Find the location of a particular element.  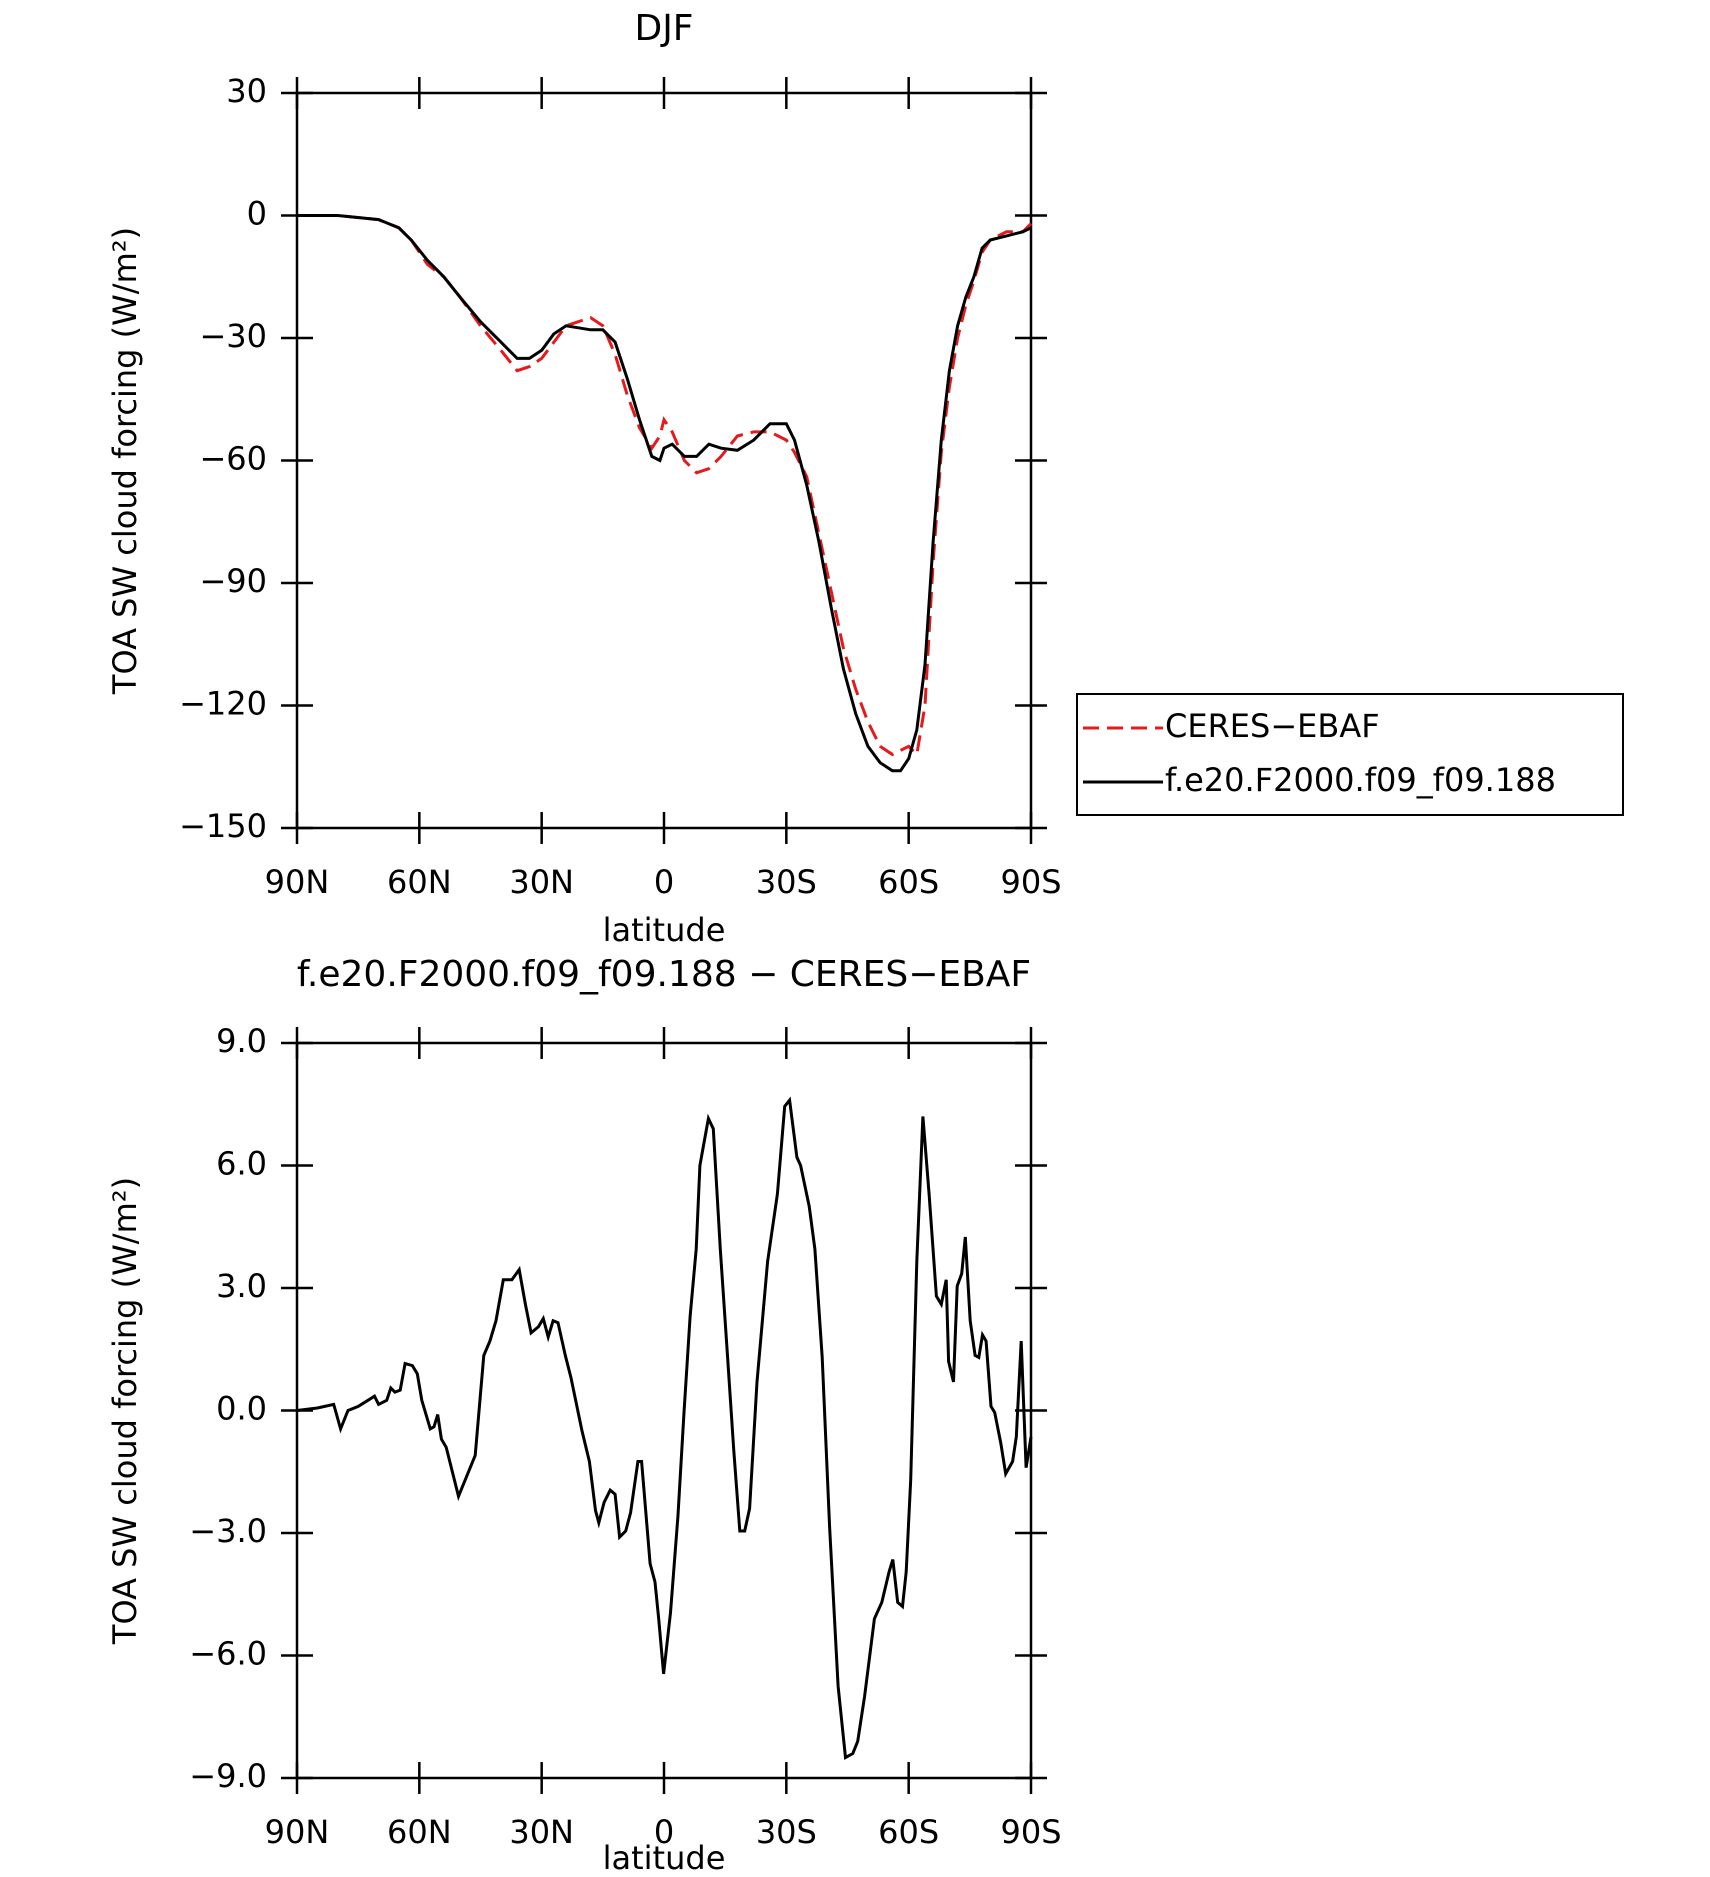

y-tick-label: 0.0 is located at coordinates (241, 1409).